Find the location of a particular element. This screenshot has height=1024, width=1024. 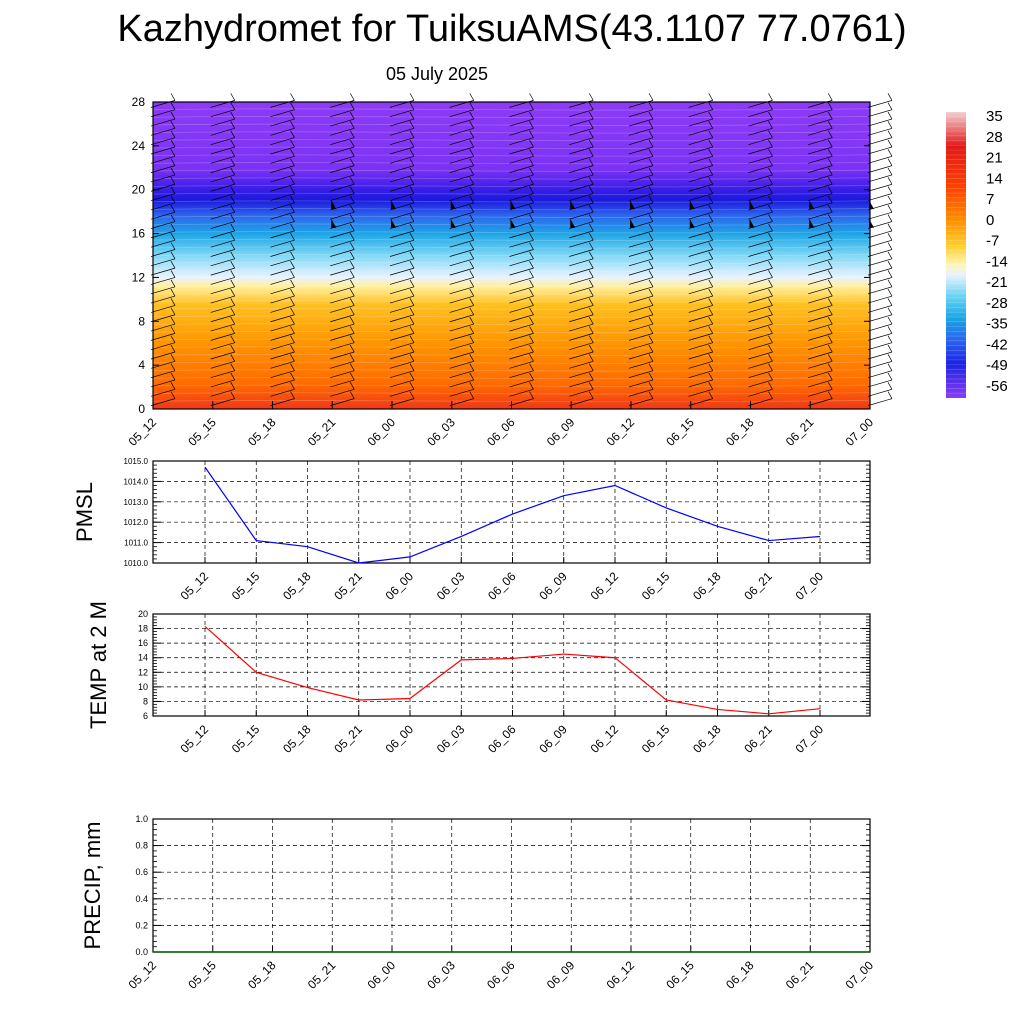

x-tick-label: 05_12 is located at coordinates (195, 586).